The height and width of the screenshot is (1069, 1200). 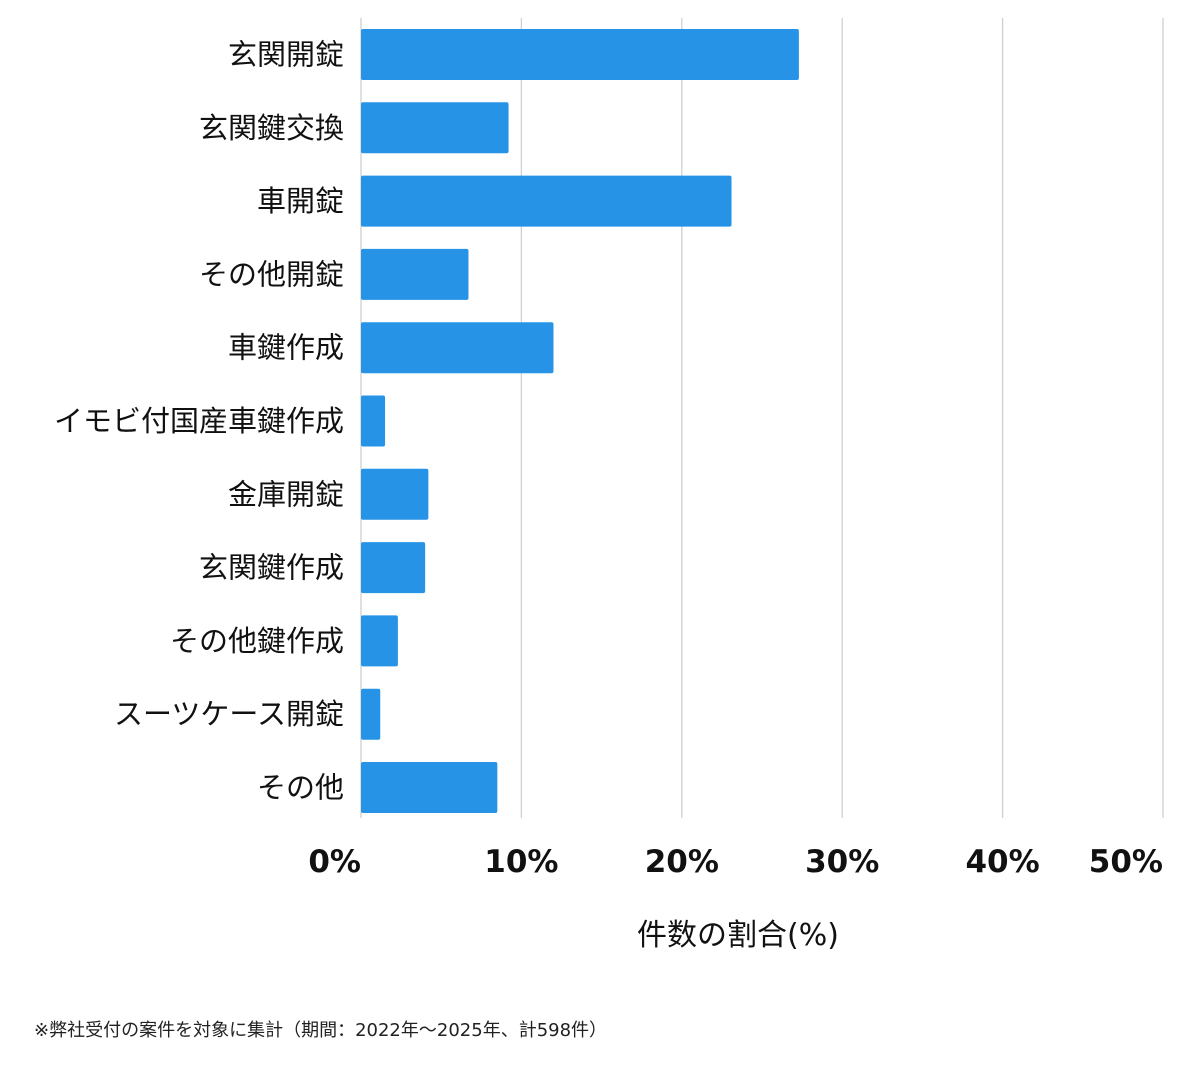 What do you see at coordinates (334, 862) in the screenshot?
I see `x-tick-label: 0%` at bounding box center [334, 862].